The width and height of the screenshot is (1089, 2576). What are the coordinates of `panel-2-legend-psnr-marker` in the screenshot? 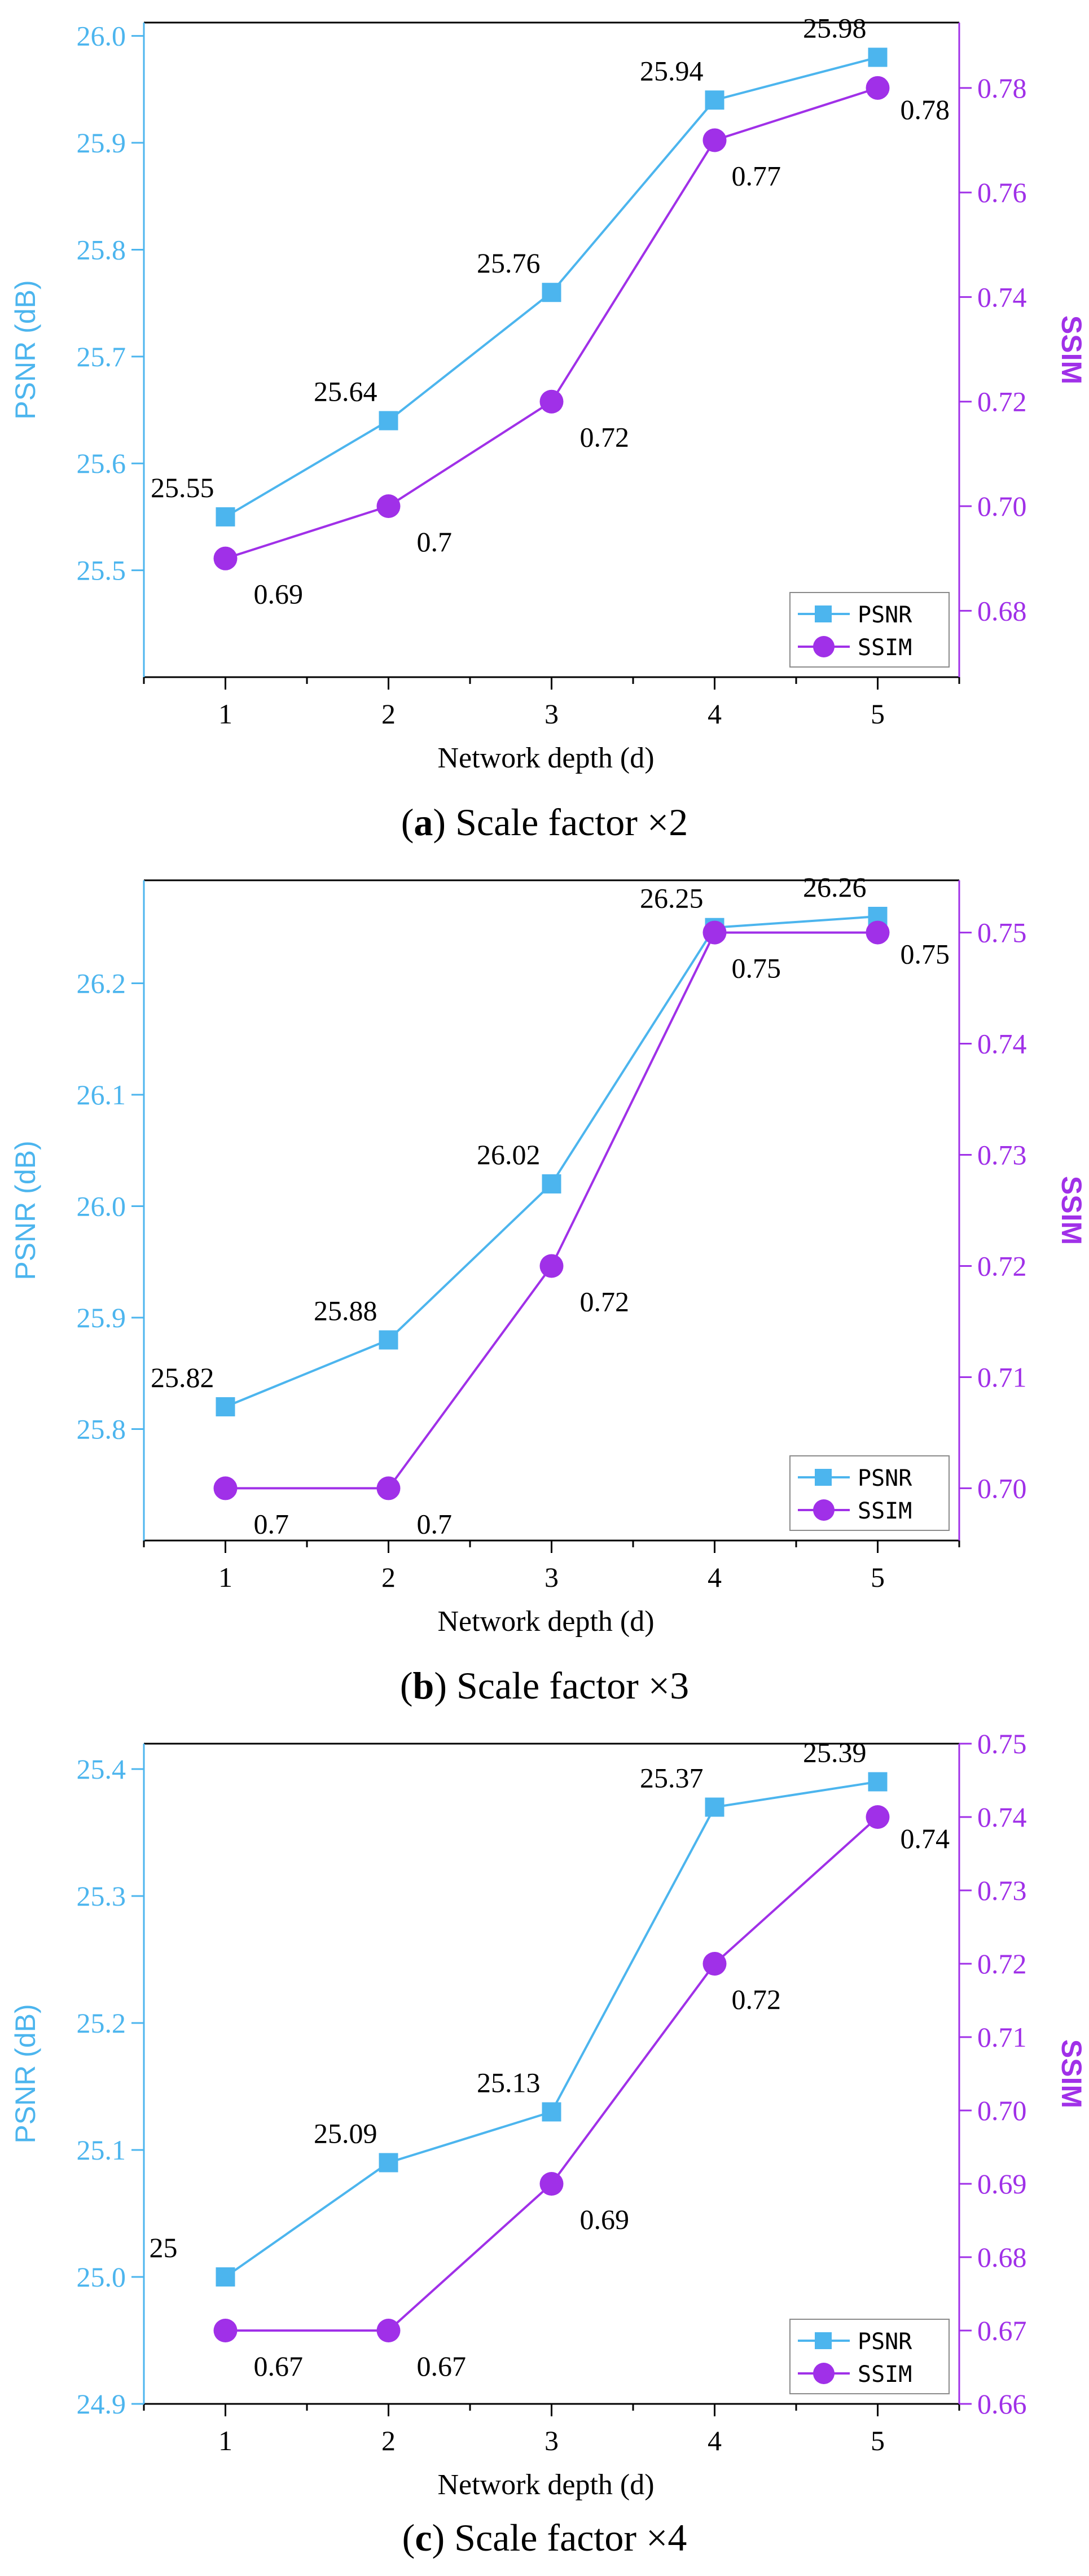 It's located at (823, 1477).